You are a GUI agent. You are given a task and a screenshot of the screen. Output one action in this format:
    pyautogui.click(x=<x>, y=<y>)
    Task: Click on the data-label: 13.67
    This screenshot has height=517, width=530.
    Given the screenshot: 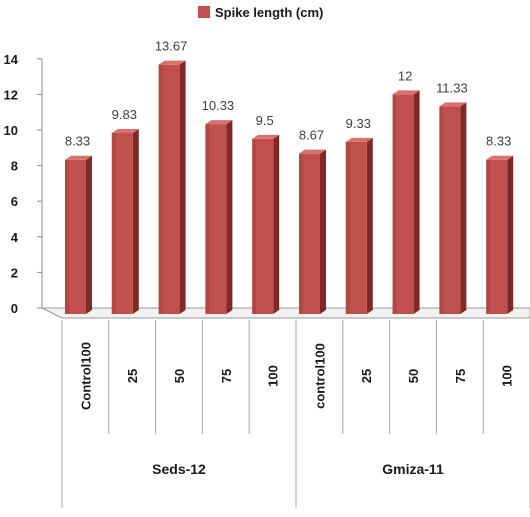 What is the action you would take?
    pyautogui.click(x=171, y=46)
    